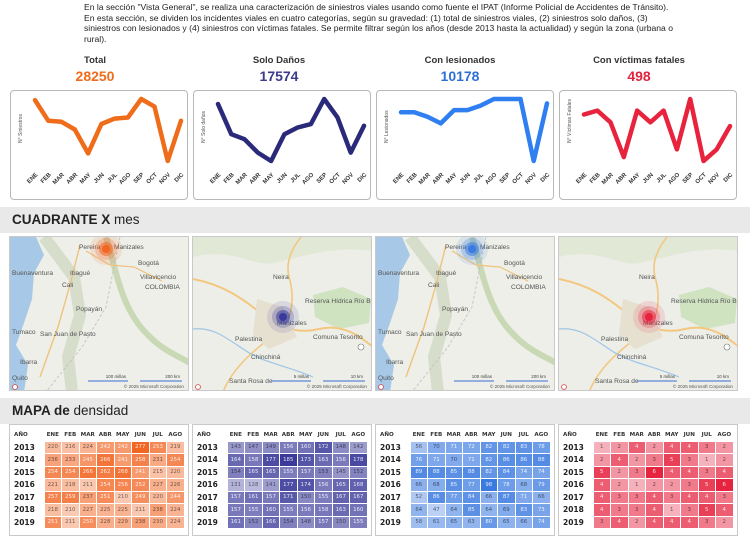 The image size is (750, 536). I want to click on heatmap-cell: 143, so click(235, 447).